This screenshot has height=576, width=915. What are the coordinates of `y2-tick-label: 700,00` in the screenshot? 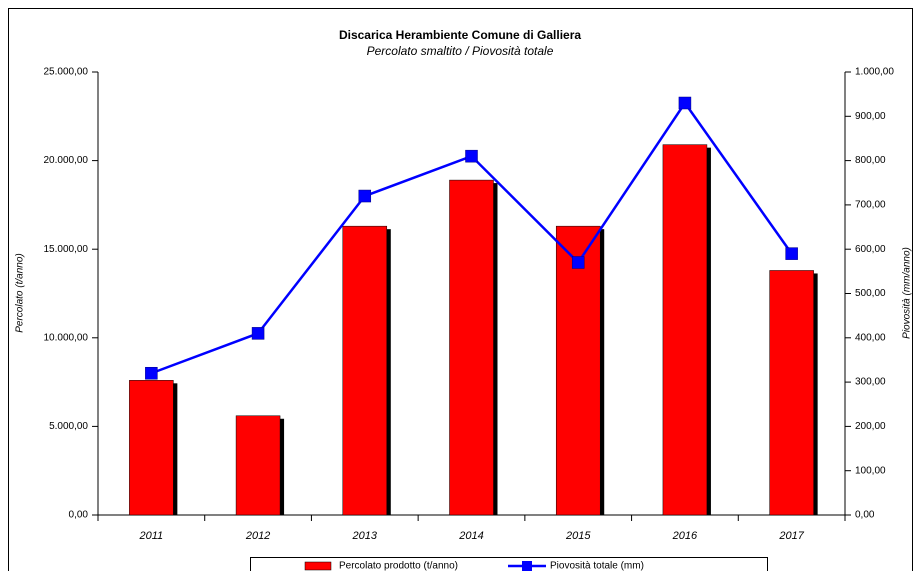 It's located at (870, 205).